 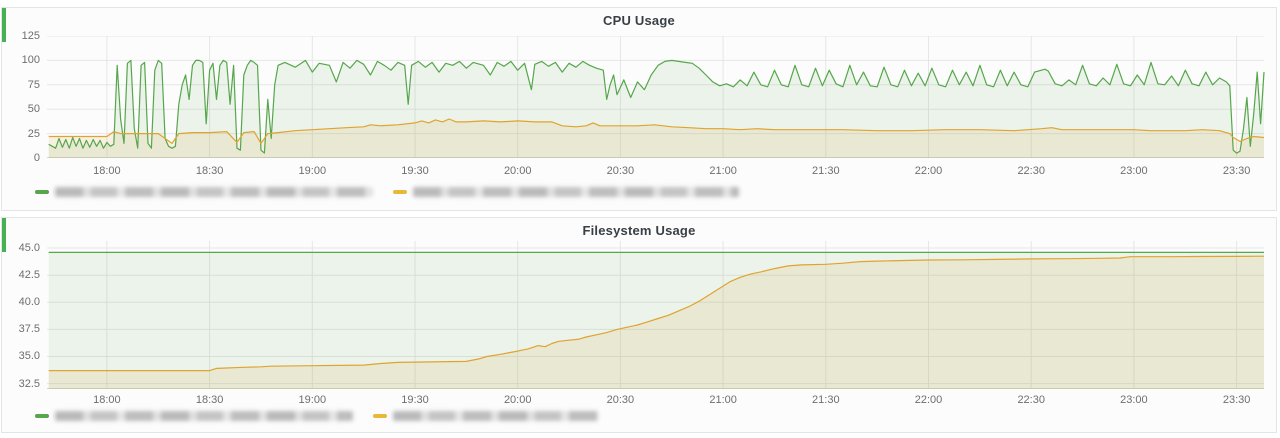 What do you see at coordinates (656, 131) in the screenshot?
I see `series-line` at bounding box center [656, 131].